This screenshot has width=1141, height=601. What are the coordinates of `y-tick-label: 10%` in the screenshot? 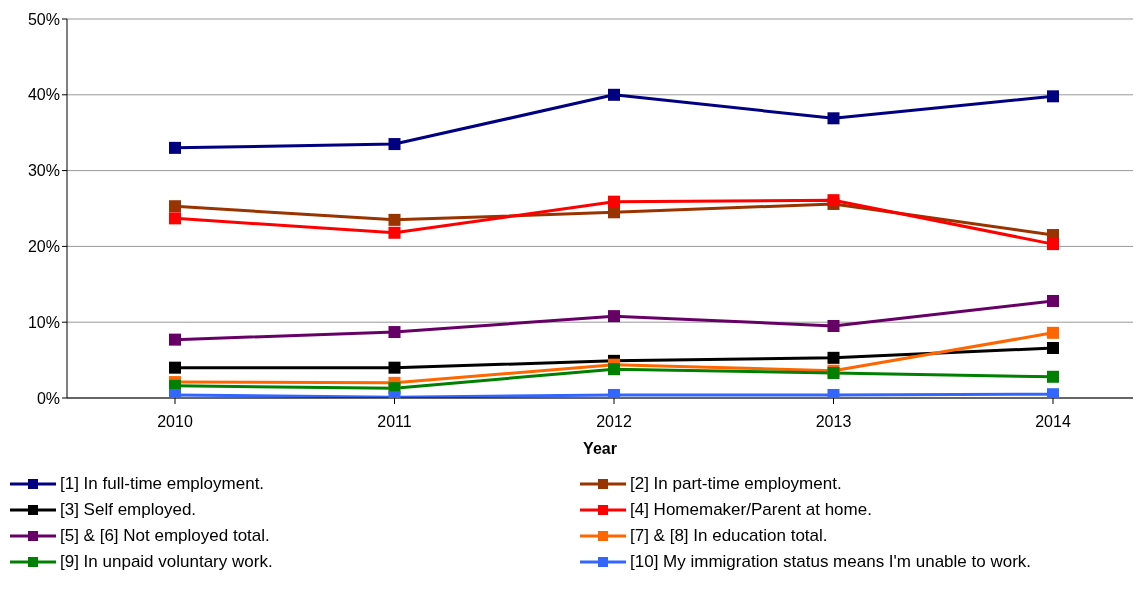 It's located at (43, 322).